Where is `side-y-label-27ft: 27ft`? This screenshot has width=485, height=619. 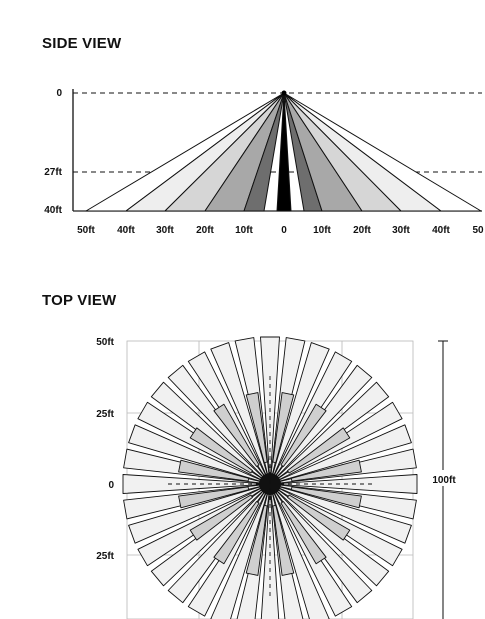
side-y-label-27ft: 27ft is located at coordinates (53, 172).